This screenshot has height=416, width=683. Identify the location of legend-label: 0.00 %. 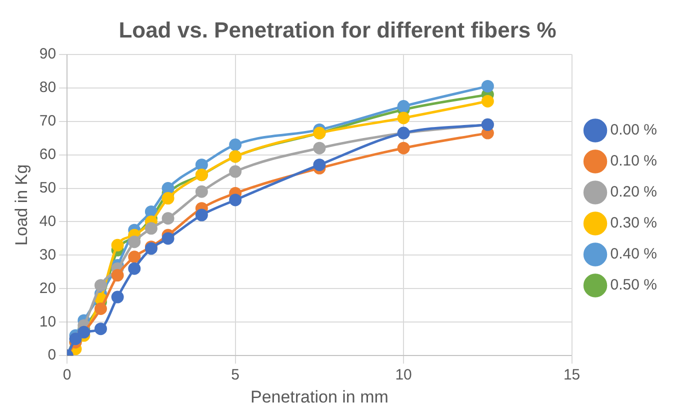
(634, 130).